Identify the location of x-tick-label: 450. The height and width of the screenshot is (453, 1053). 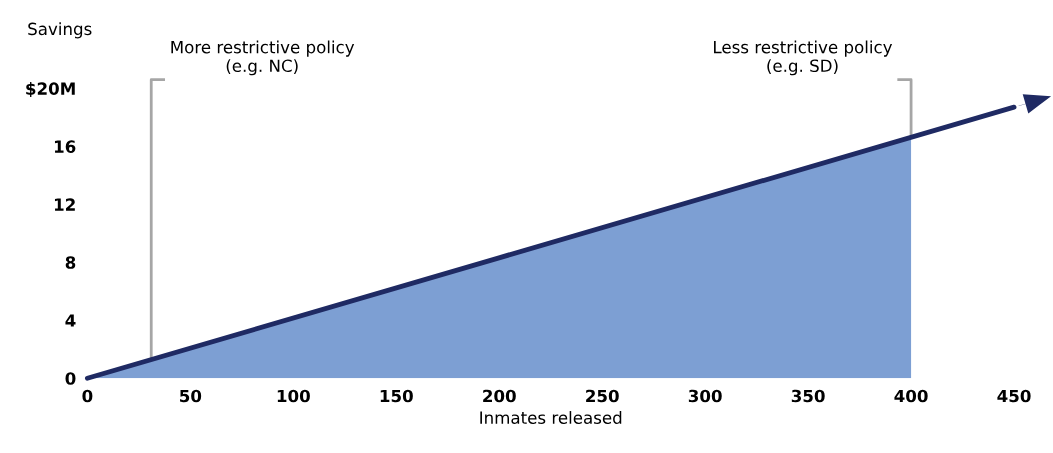
(1014, 396).